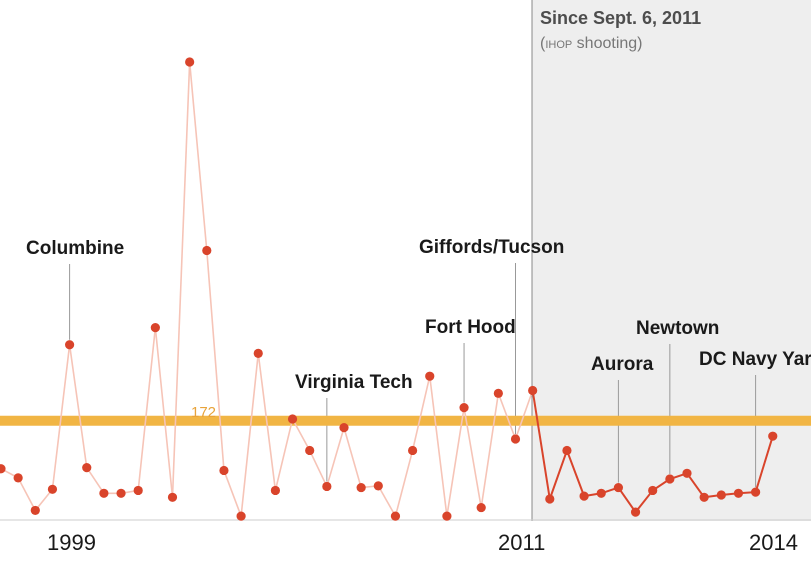 This screenshot has width=811, height=568. Describe the element at coordinates (622, 364) in the screenshot. I see `annotation-label: Aurora` at that location.